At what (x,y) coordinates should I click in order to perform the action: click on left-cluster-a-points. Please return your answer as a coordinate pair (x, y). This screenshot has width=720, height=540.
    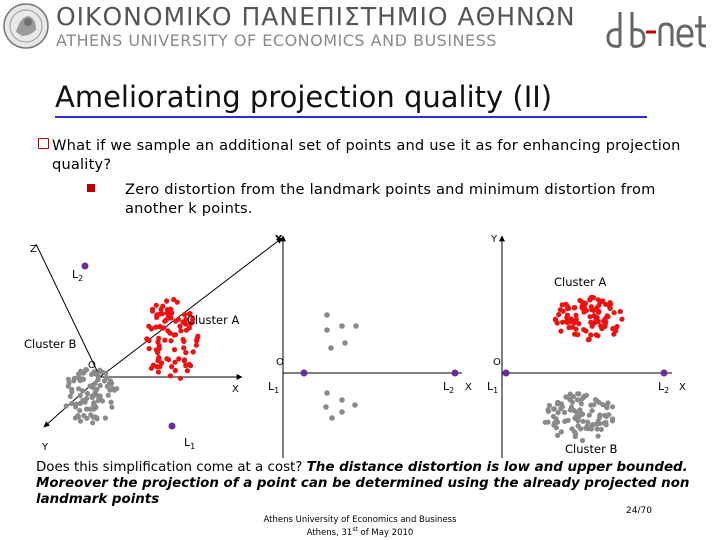
    Looking at the image, I should click on (172, 338).